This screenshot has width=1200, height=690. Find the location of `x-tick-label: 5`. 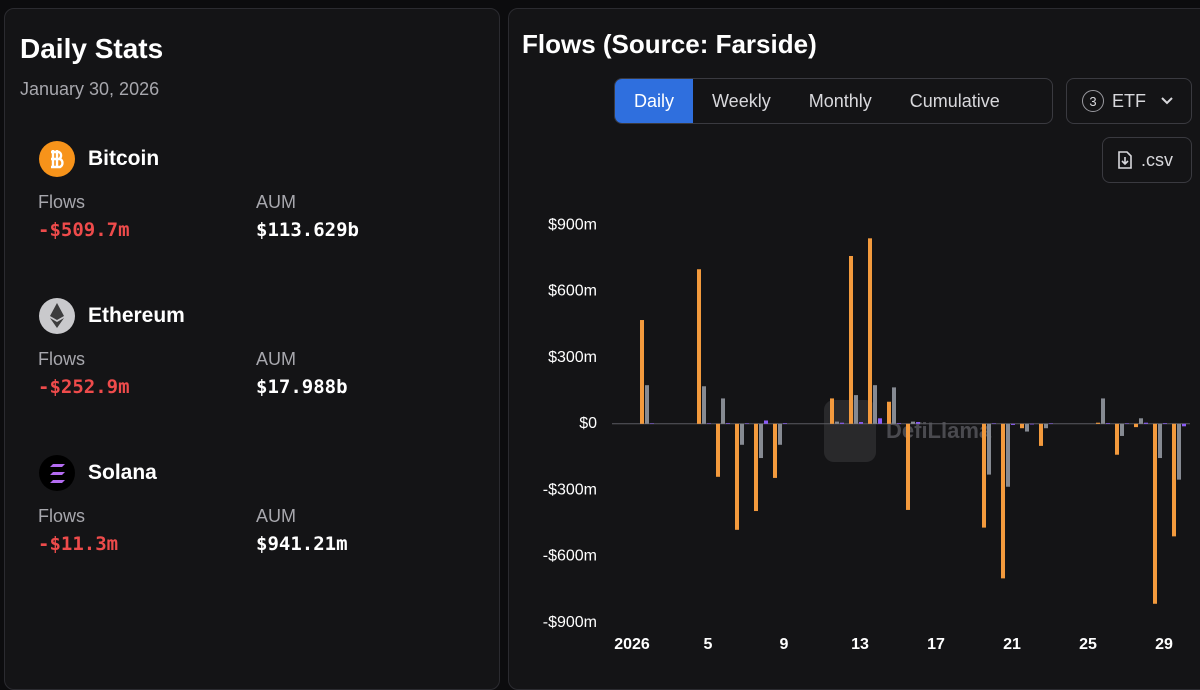

x-tick-label: 5 is located at coordinates (708, 644).